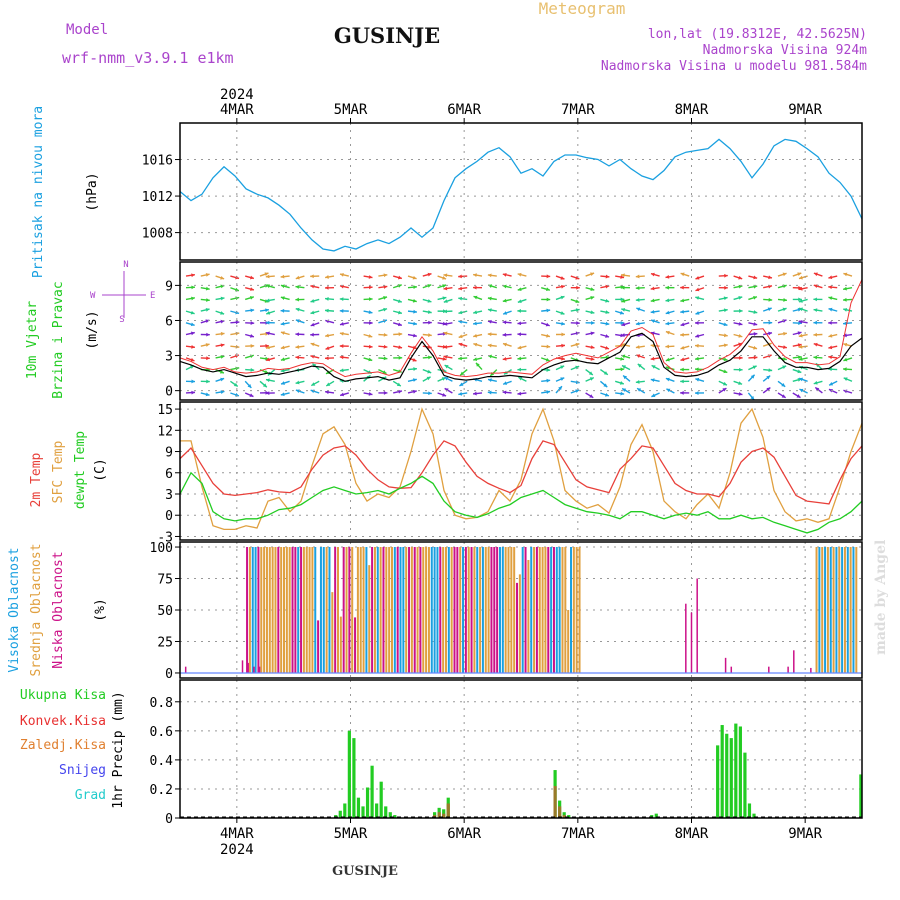 The image size is (900, 900). Describe the element at coordinates (165, 611) in the screenshot. I see `cloud-ytick-label: 50` at that location.